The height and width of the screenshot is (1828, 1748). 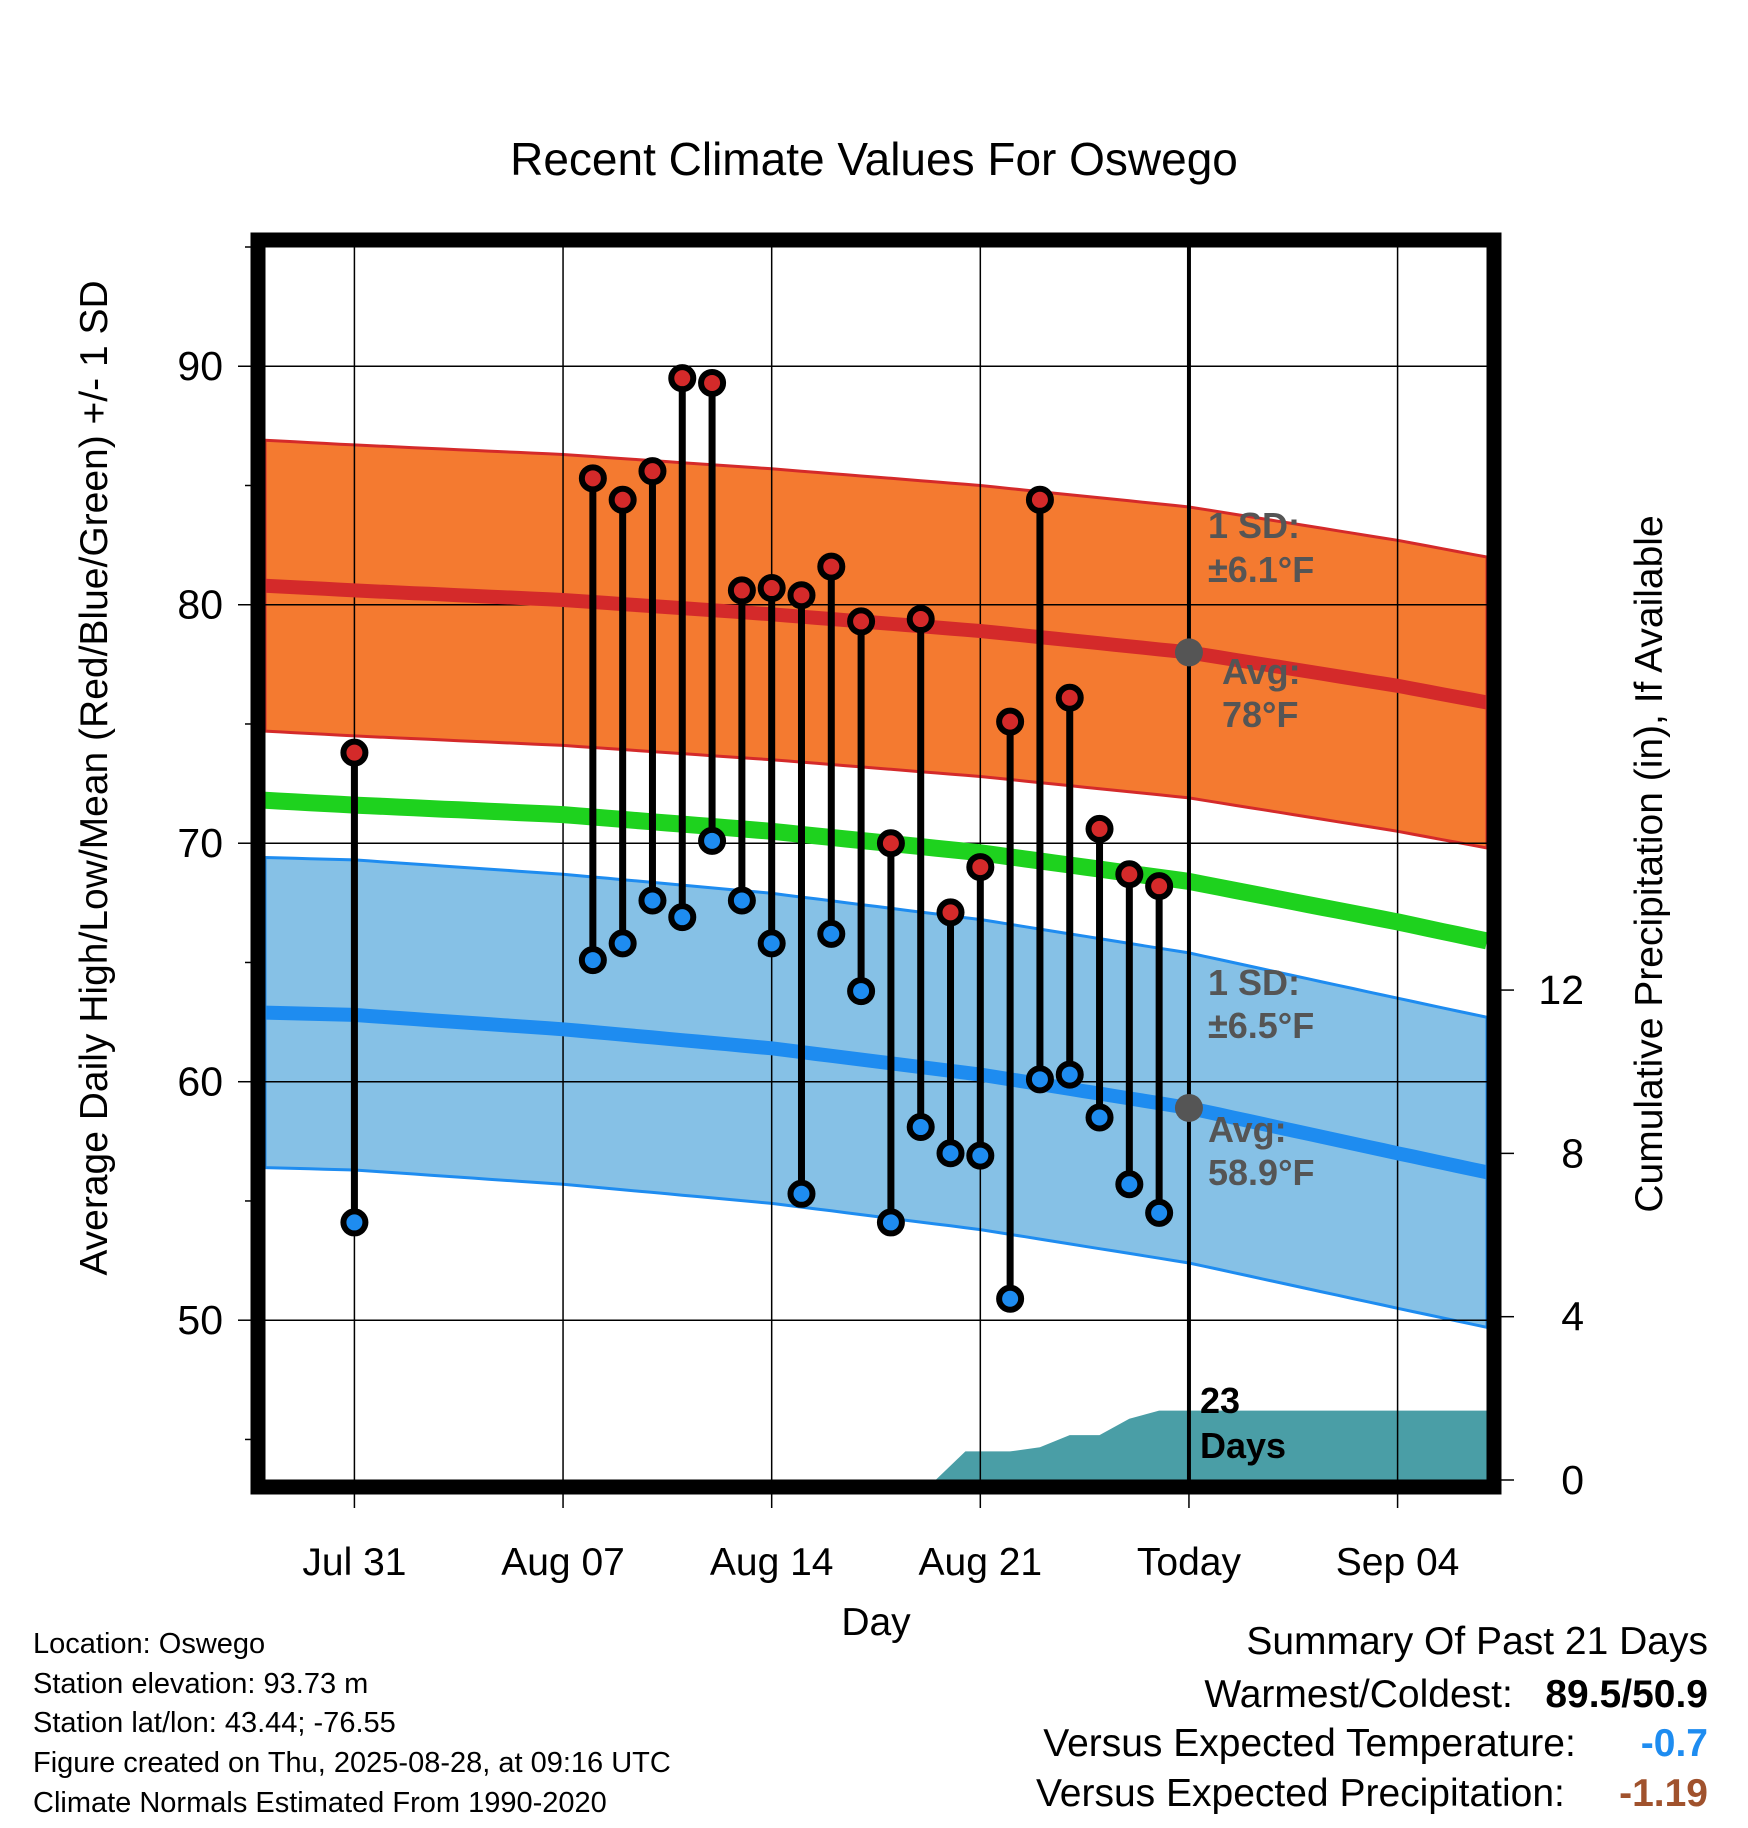 I want to click on precip-area, so click(x=1211, y=1445).